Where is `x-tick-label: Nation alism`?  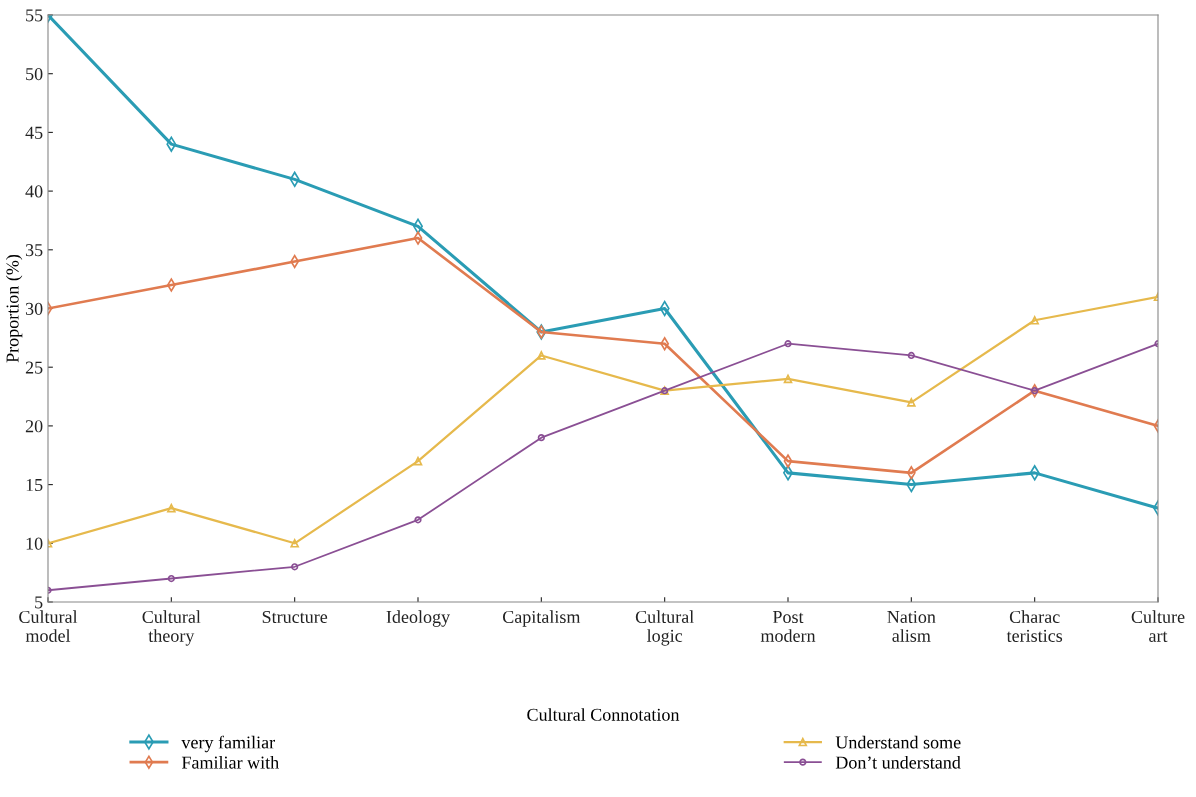 x-tick-label: Nation alism is located at coordinates (911, 626).